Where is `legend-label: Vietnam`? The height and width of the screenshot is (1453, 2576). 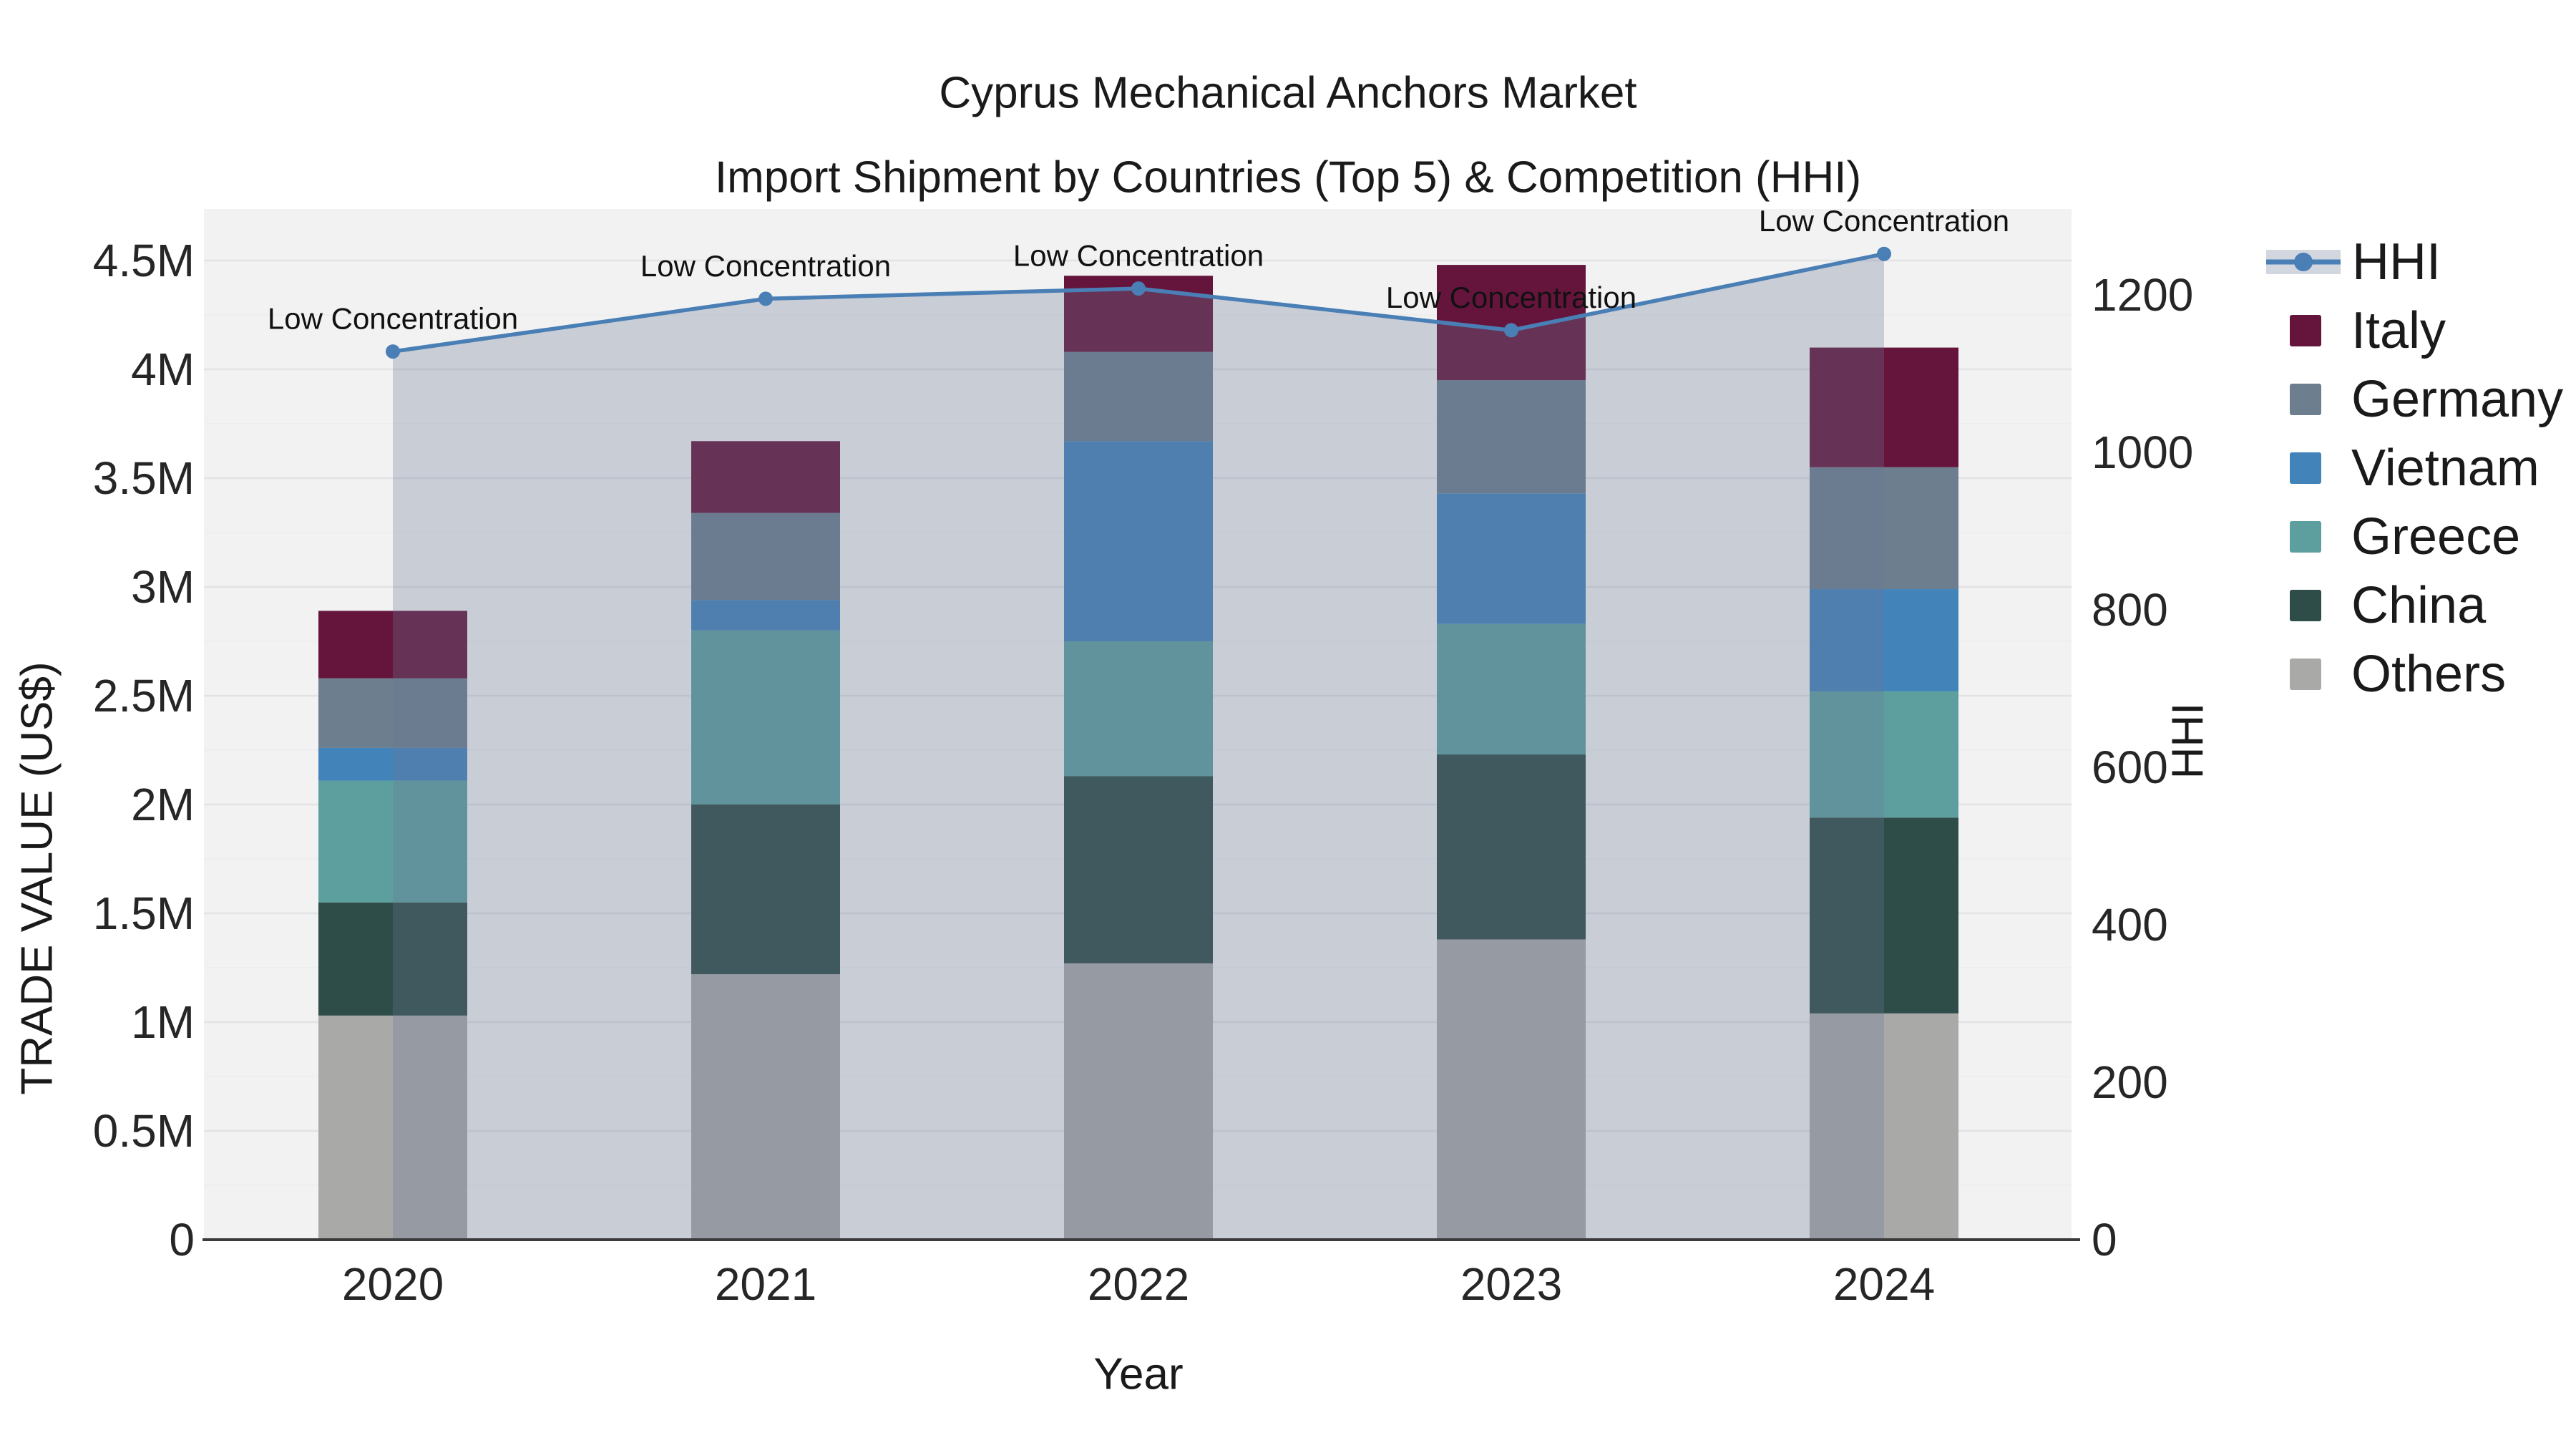
legend-label: Vietnam is located at coordinates (2445, 468).